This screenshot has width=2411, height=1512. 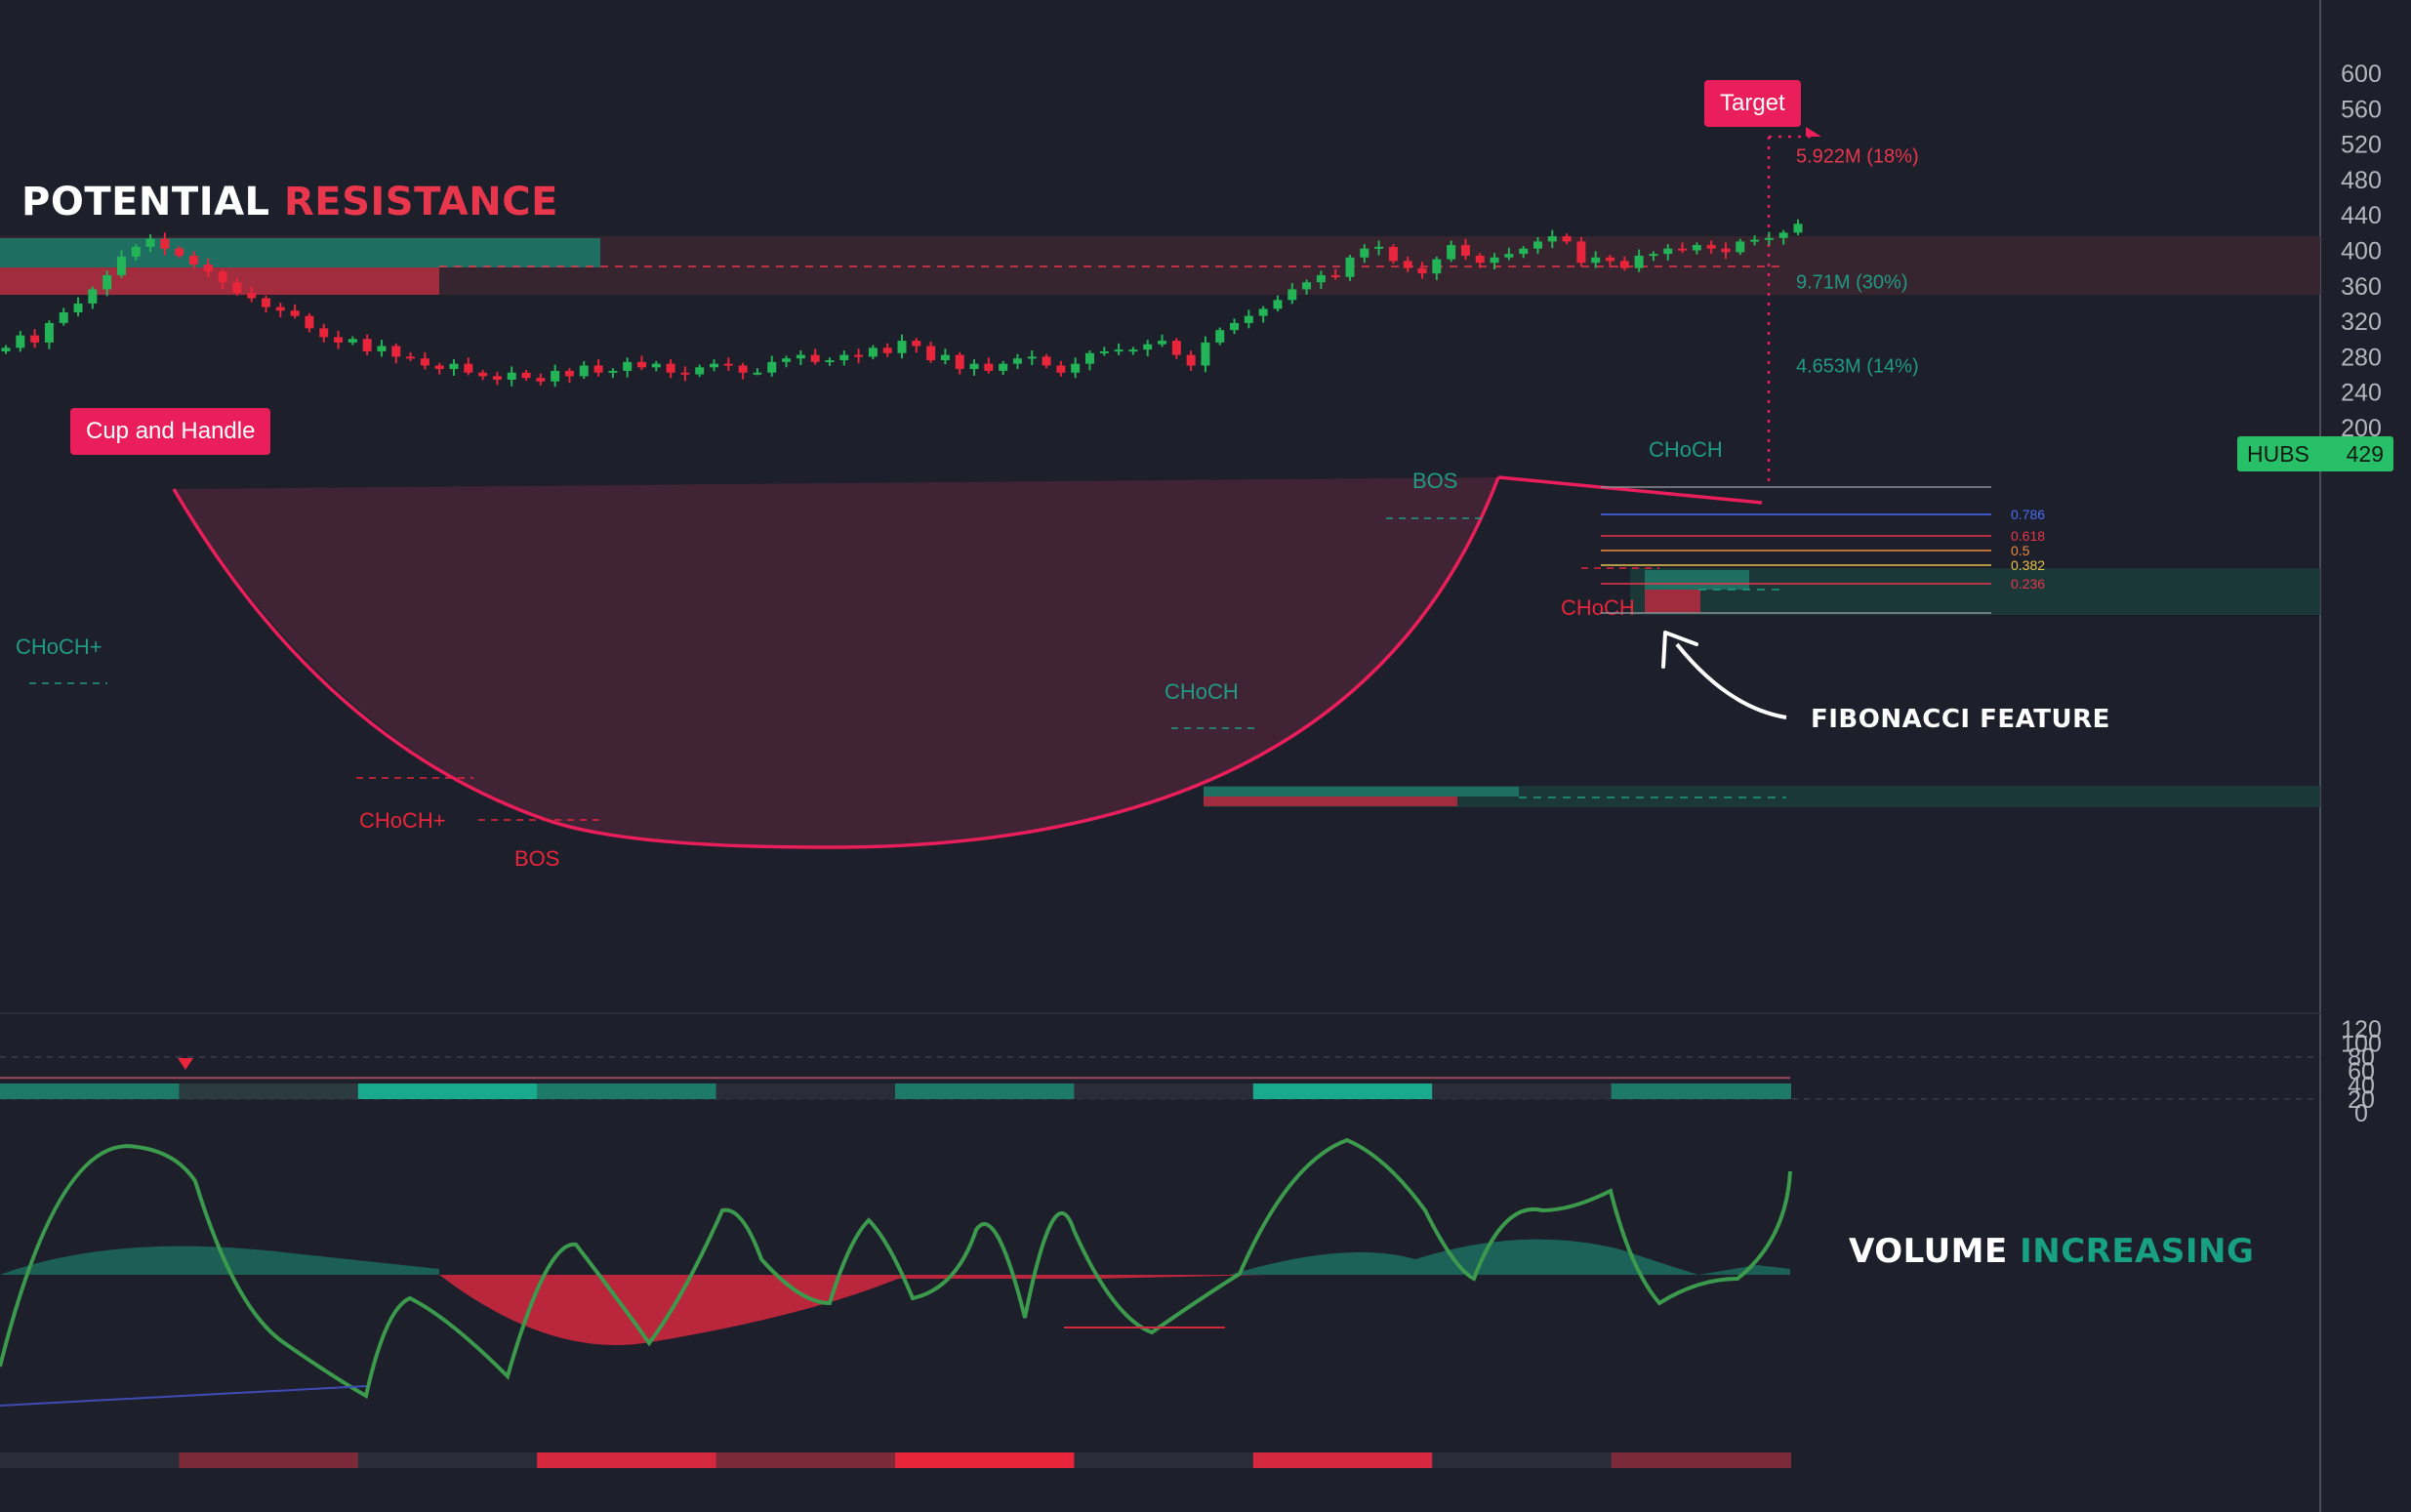 What do you see at coordinates (1731, 680) in the screenshot?
I see `fibonacci-arrow-shaft` at bounding box center [1731, 680].